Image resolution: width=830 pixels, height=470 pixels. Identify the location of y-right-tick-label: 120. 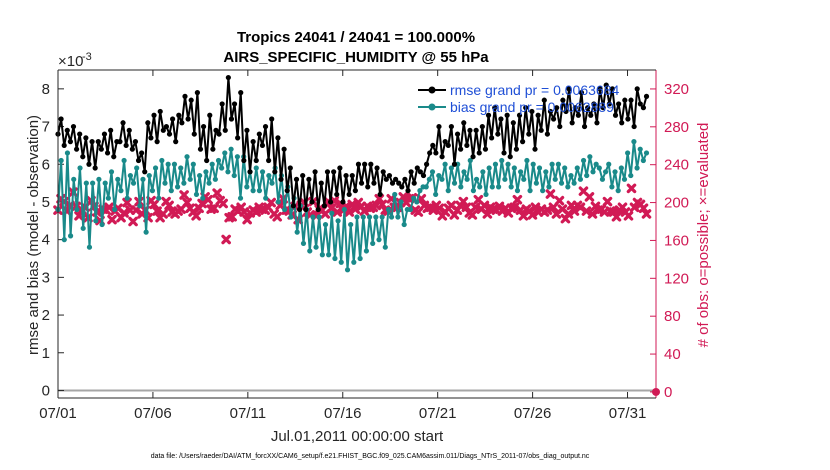
(676, 278).